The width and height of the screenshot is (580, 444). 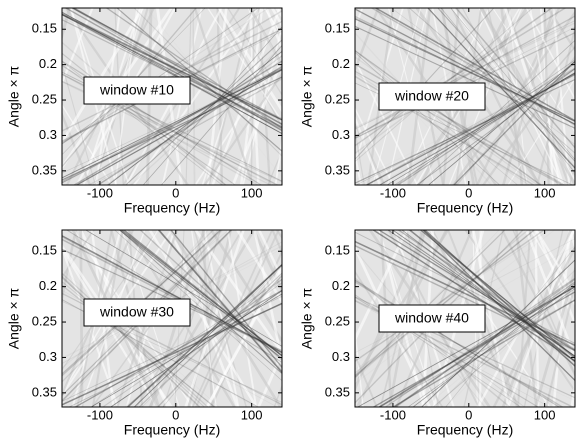 What do you see at coordinates (136, 90) in the screenshot?
I see `annotation: window #10` at bounding box center [136, 90].